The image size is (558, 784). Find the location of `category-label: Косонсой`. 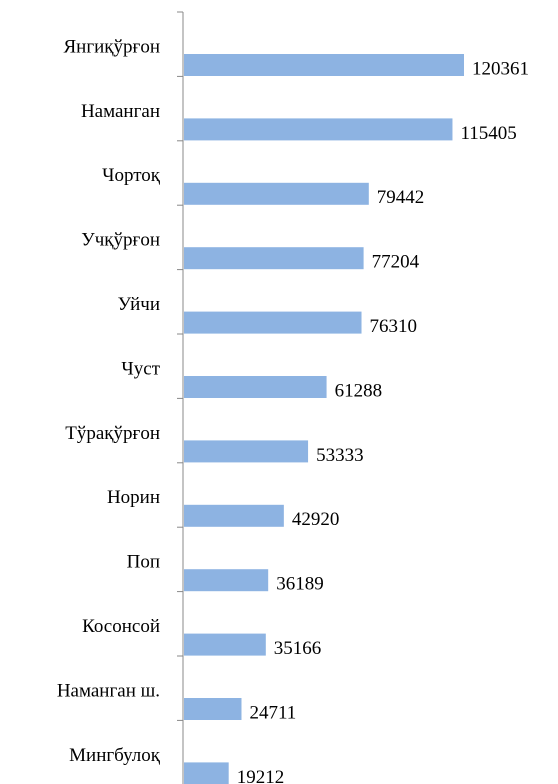

category-label: Косонсой is located at coordinates (121, 626).